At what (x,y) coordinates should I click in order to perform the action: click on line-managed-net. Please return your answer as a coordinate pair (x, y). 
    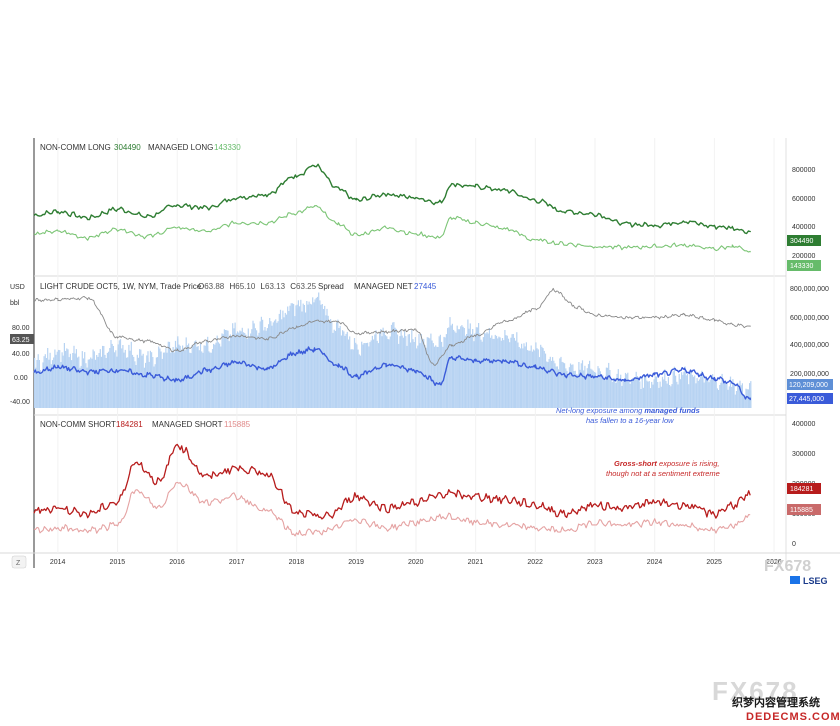
    Looking at the image, I should click on (392, 373).